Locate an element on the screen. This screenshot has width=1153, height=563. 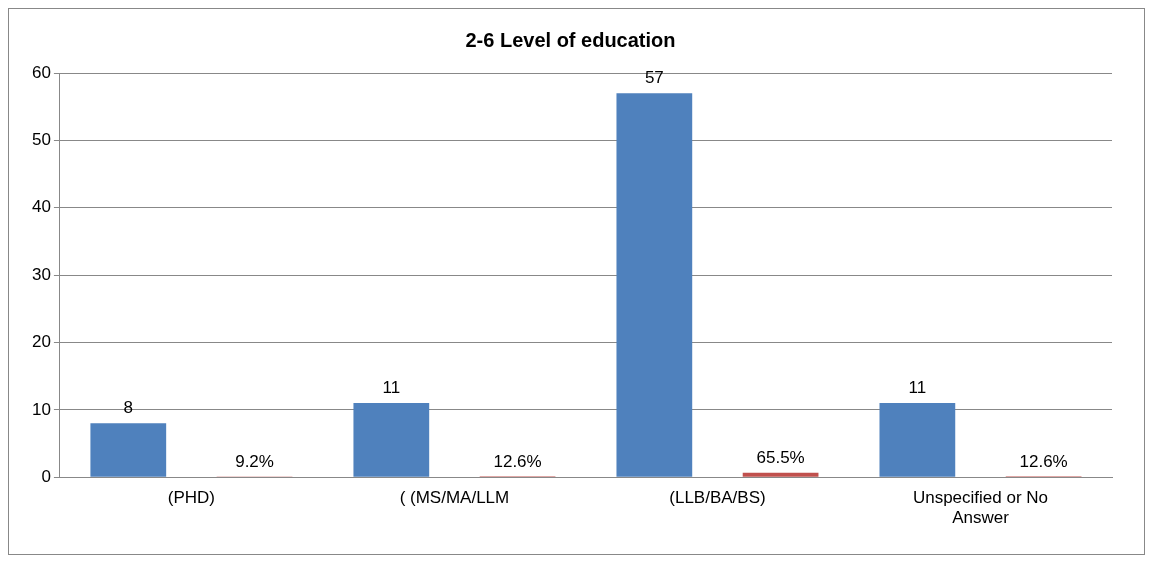
x-tick-label: (LLB/BA/BS) is located at coordinates (717, 498).